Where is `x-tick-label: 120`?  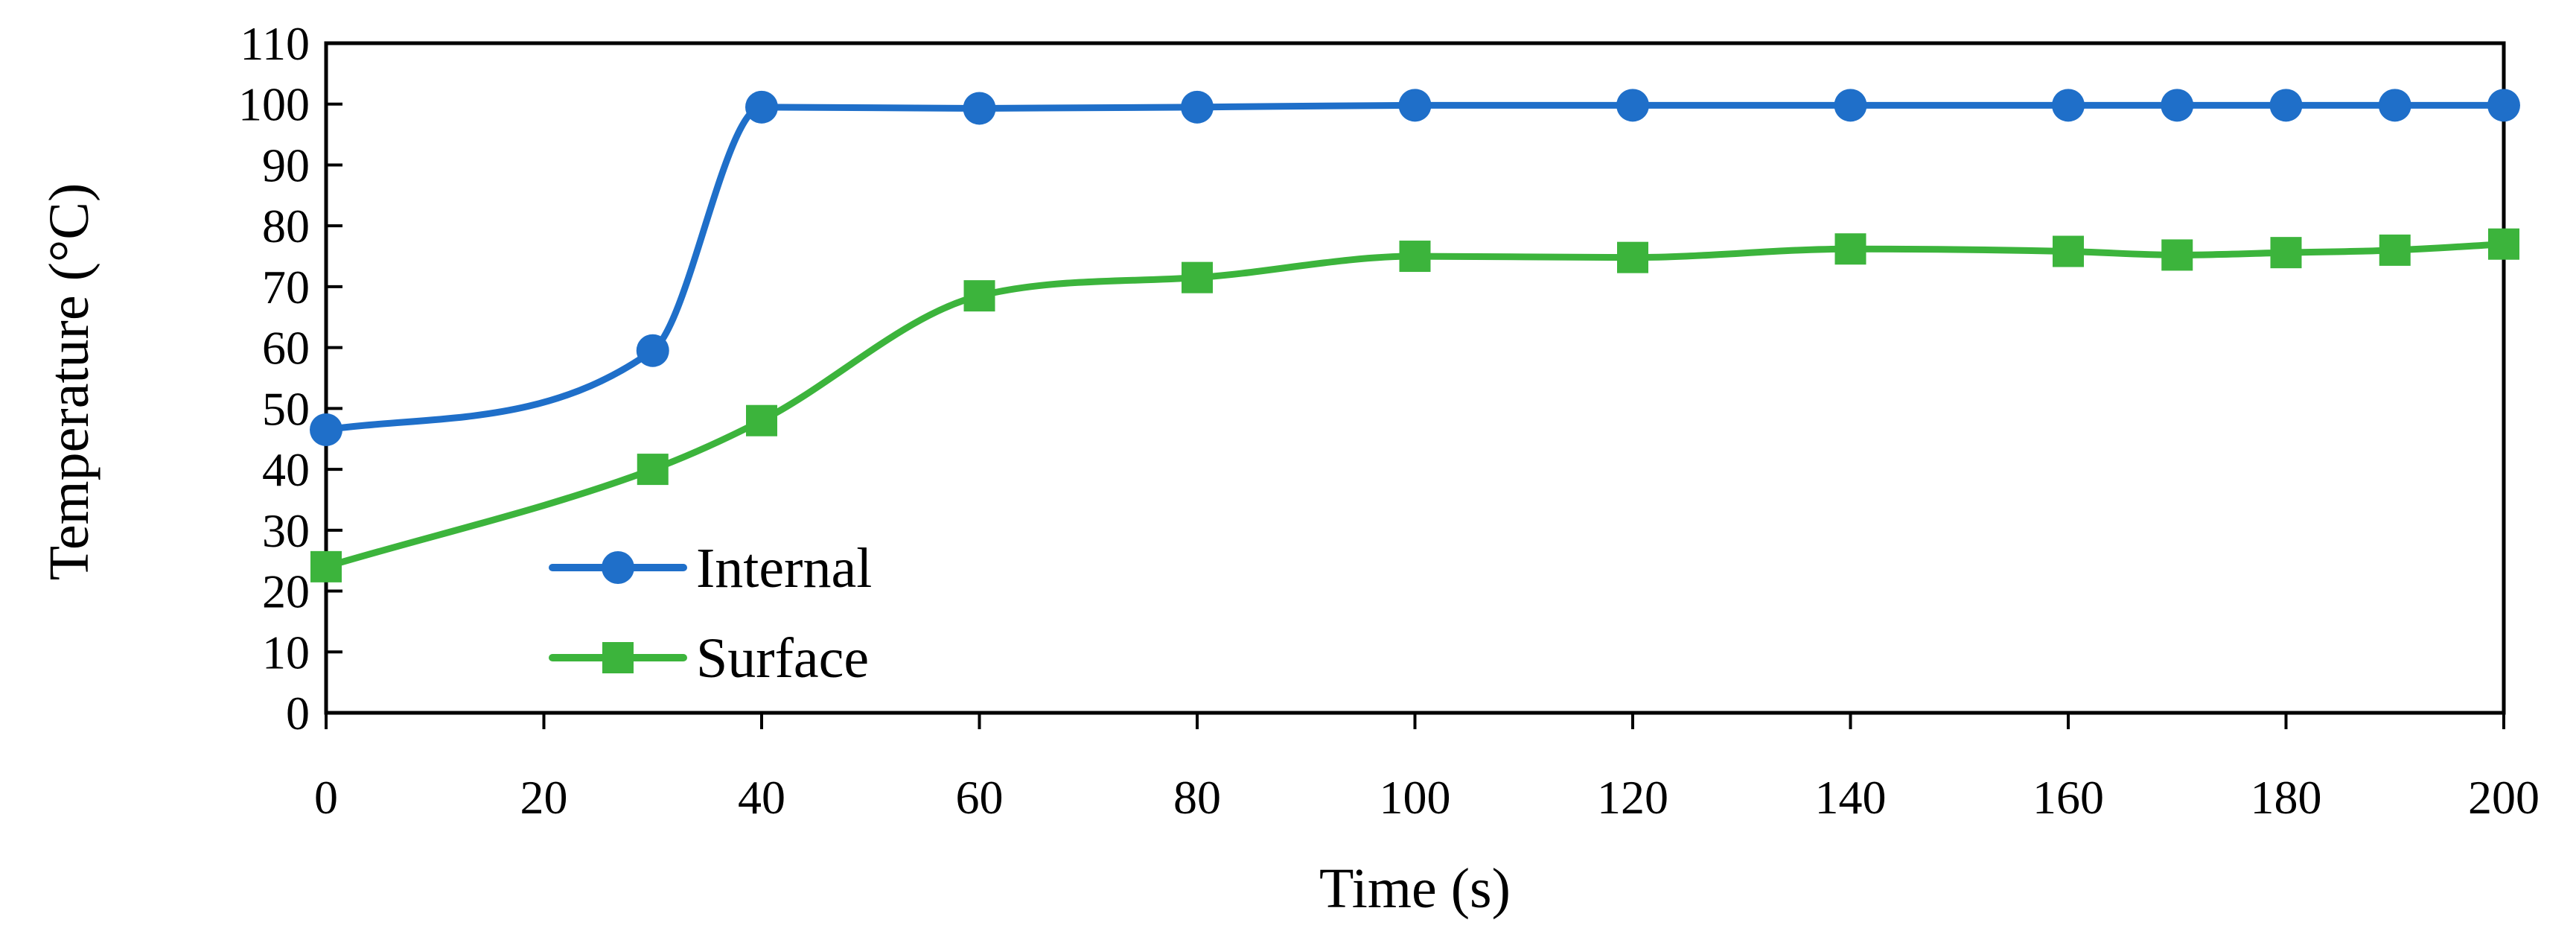 x-tick-label: 120 is located at coordinates (1632, 798).